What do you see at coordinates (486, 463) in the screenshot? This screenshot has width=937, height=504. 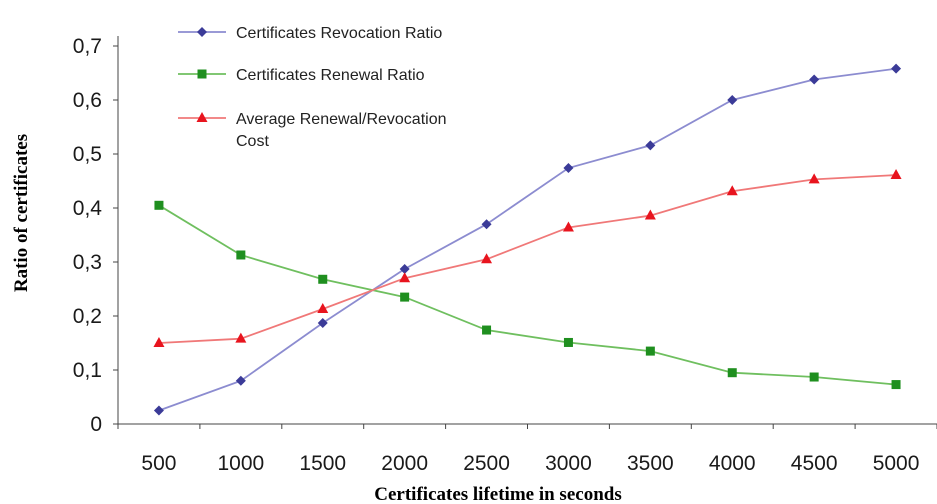 I see `x-tick-label: 2500` at bounding box center [486, 463].